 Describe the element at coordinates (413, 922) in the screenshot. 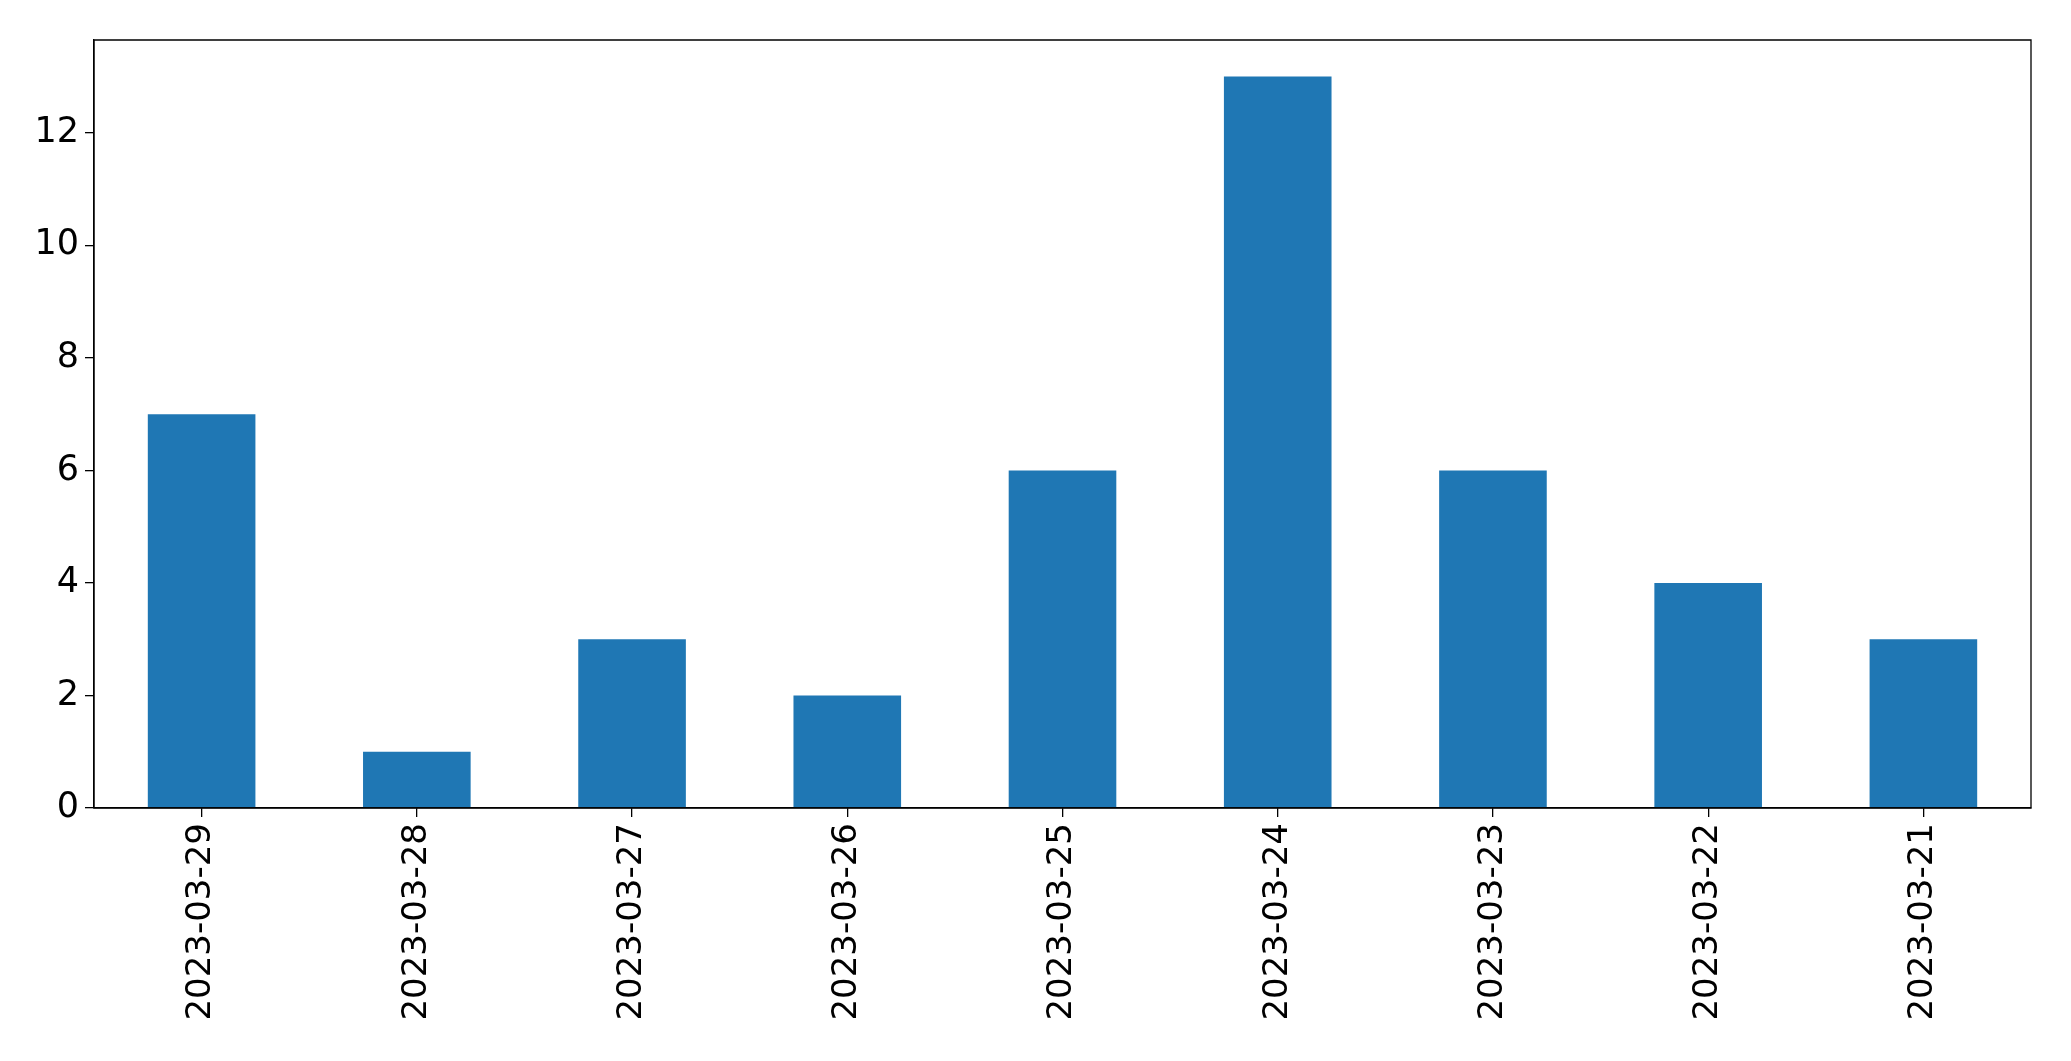

I see `x-tick-label: 2023-03-28` at that location.